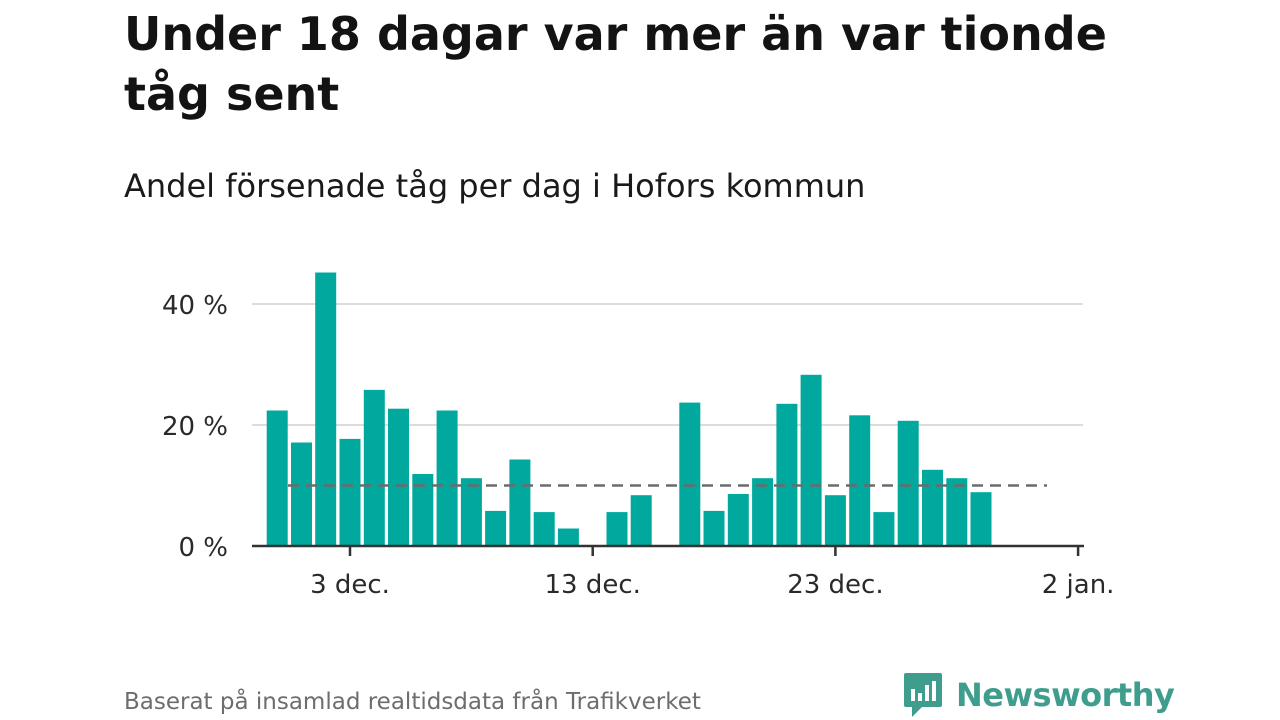 The image size is (1280, 720). What do you see at coordinates (1078, 585) in the screenshot?
I see `x-tick-label: 2 jan.` at bounding box center [1078, 585].